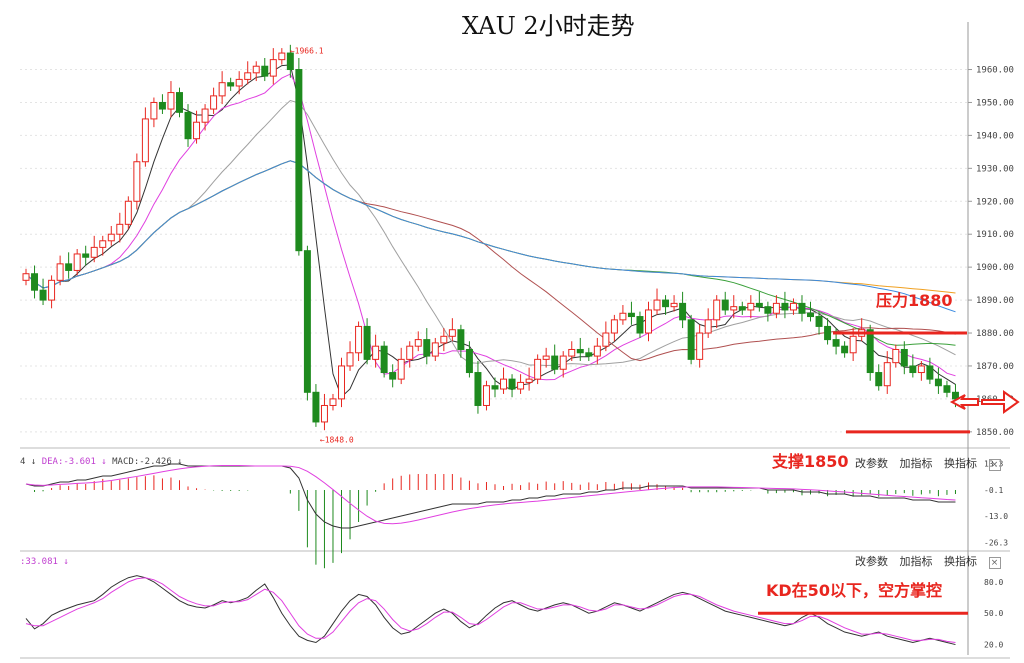 The image size is (1024, 663). I want to click on y-tick-label: 1930.00, so click(995, 169).